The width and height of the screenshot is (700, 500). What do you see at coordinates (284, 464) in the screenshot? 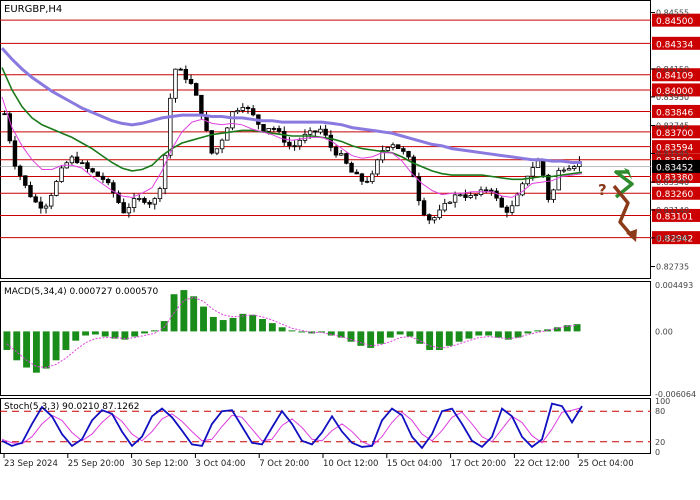
I see `time-label-4: 7 Oct 20:00` at bounding box center [284, 464].